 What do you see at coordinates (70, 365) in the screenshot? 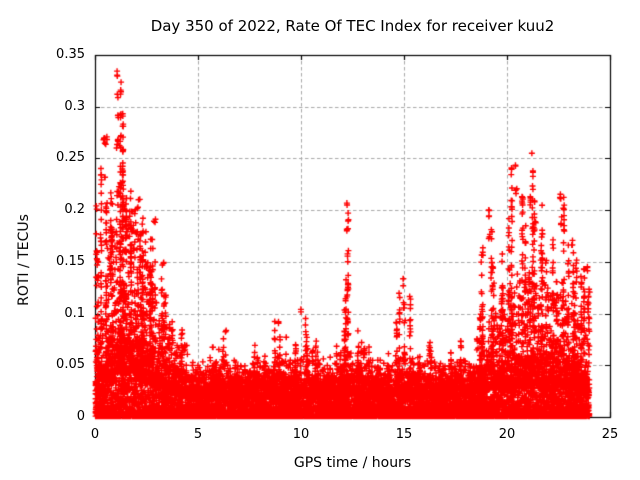
I see `y-tick-label: 0.05` at bounding box center [70, 365].